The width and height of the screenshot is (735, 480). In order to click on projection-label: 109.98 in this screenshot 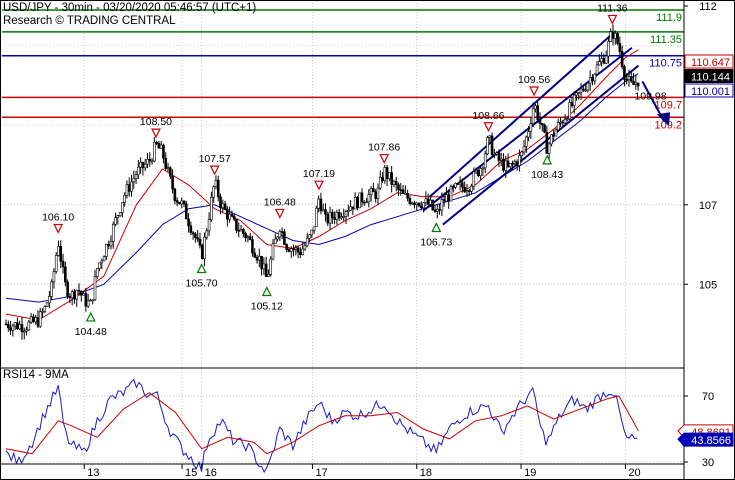, I will do `click(650, 97)`.